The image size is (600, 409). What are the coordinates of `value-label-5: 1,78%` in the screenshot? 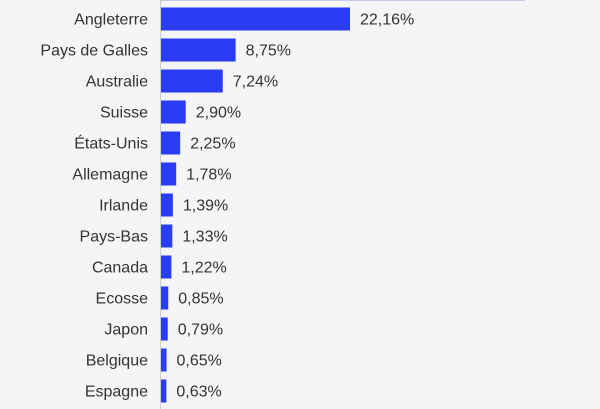 It's located at (208, 175).